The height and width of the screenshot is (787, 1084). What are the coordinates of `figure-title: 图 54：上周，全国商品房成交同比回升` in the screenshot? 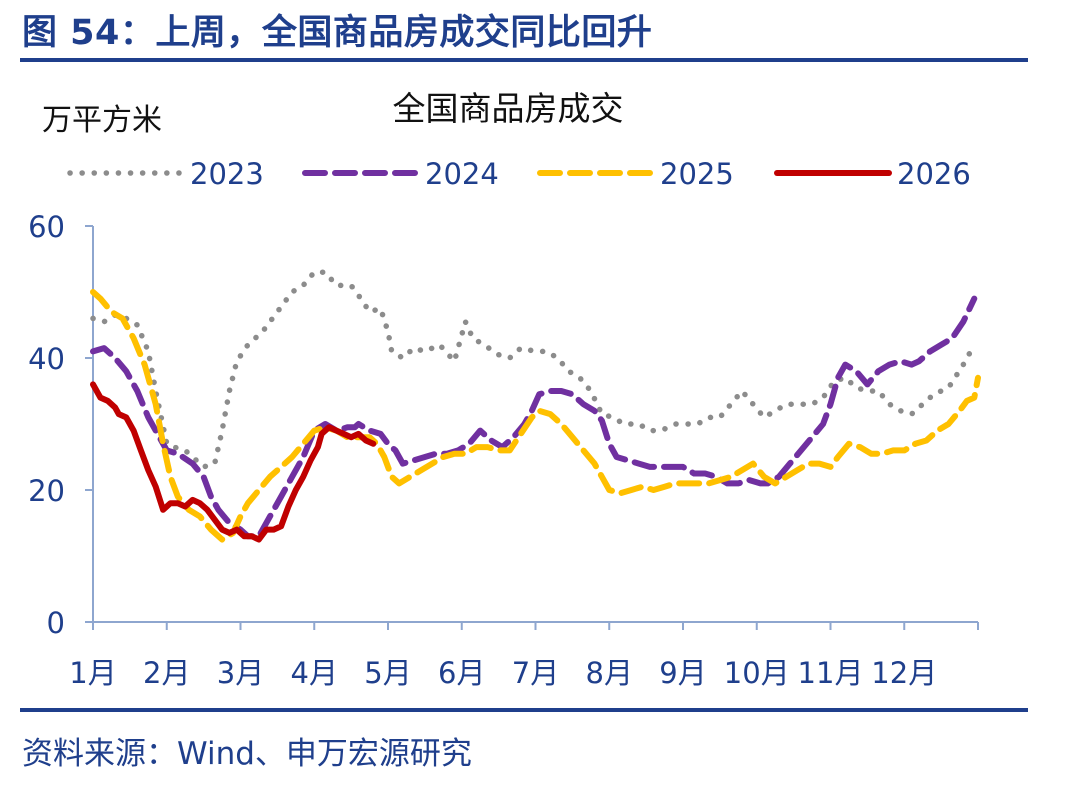 It's located at (337, 33).